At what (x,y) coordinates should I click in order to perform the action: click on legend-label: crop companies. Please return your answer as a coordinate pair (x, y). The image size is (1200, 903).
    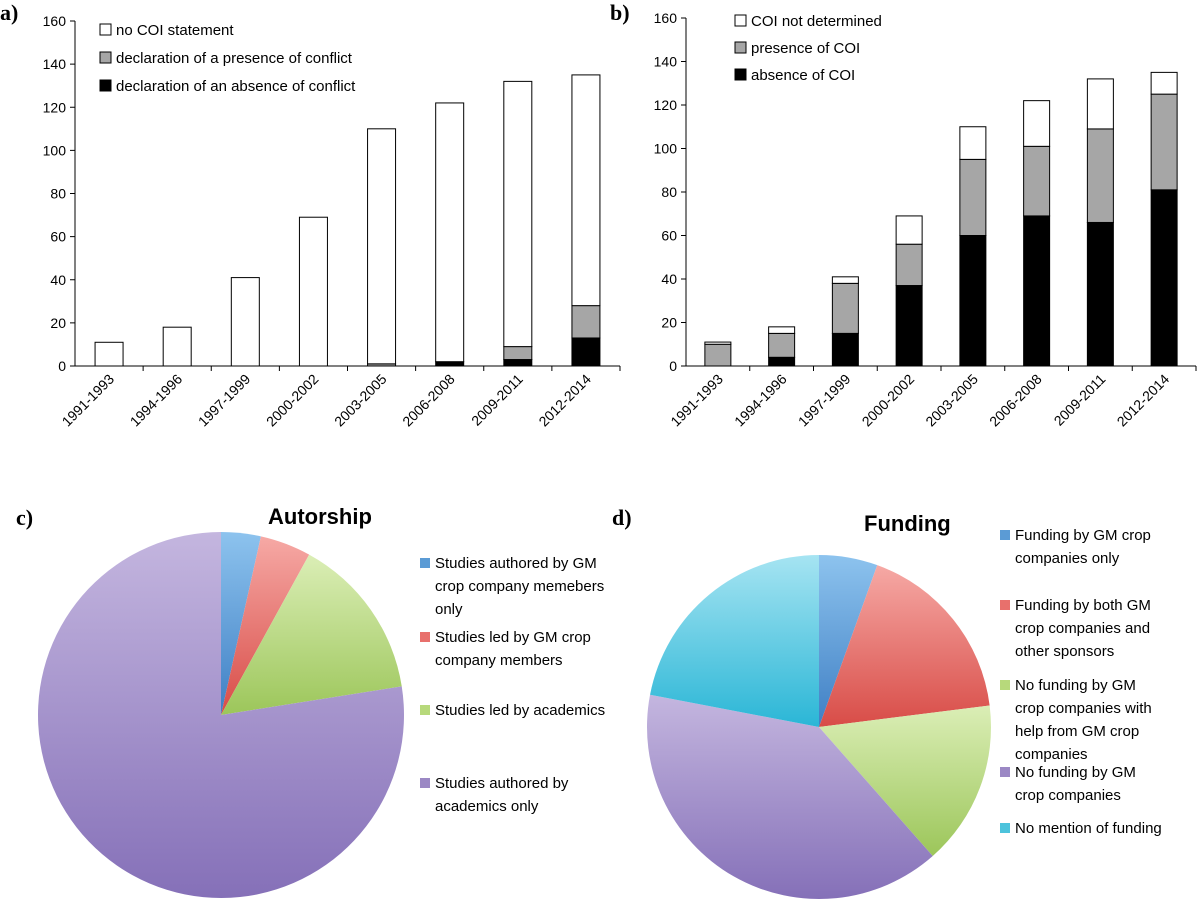
    Looking at the image, I should click on (1068, 795).